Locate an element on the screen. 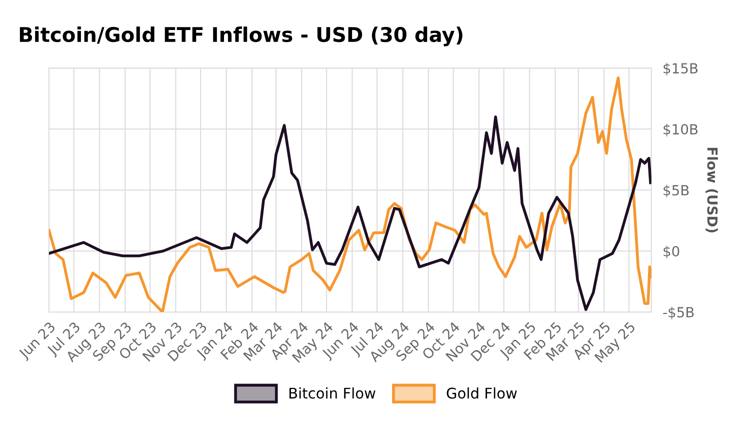  legend-label: Gold Flow is located at coordinates (481, 393).